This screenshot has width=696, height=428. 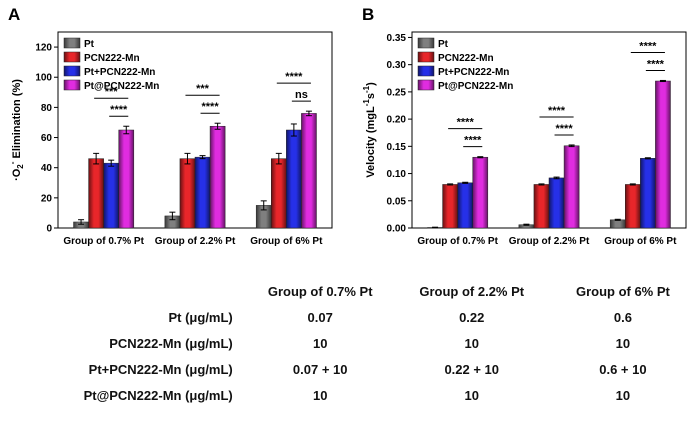 What do you see at coordinates (49, 229) in the screenshot?
I see `y-tick-label: 0` at bounding box center [49, 229].